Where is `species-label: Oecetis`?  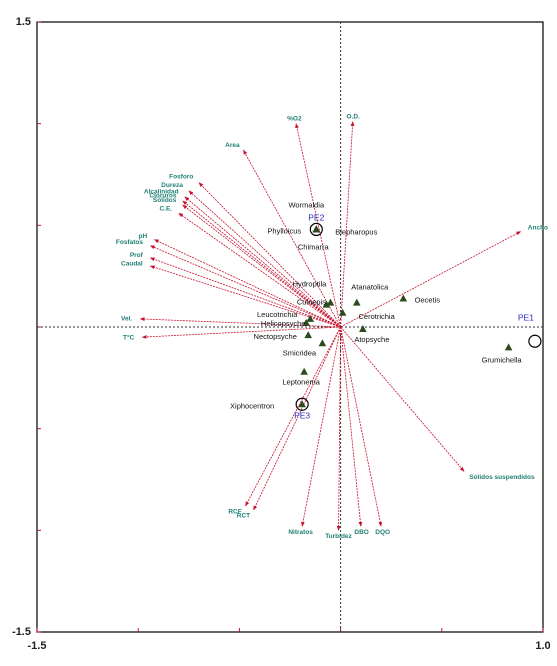
species-label: Oecetis is located at coordinates (428, 300).